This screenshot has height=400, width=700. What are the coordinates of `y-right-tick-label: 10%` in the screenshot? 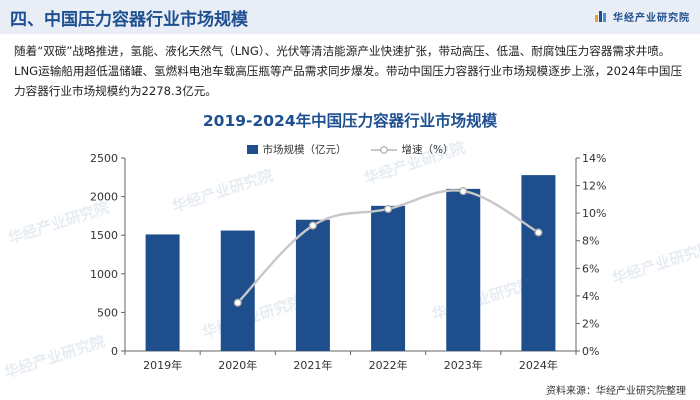 It's located at (594, 213).